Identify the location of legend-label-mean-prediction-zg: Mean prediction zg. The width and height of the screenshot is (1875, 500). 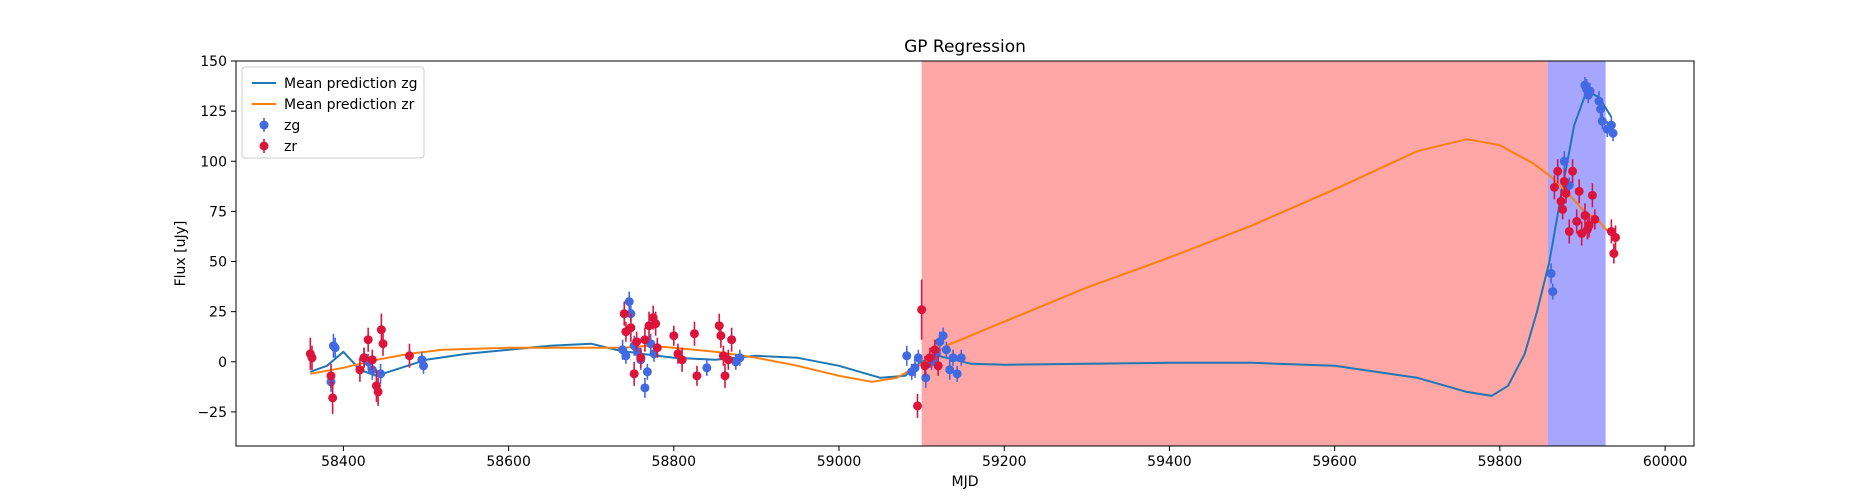
(351, 84).